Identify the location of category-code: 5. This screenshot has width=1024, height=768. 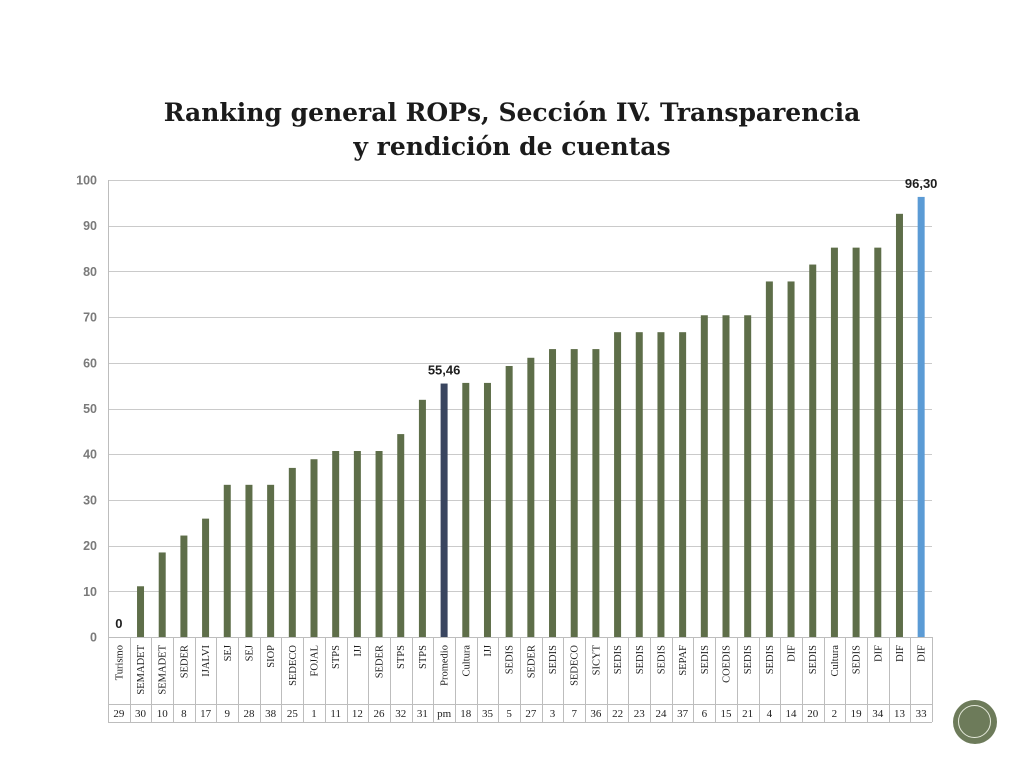
(509, 714).